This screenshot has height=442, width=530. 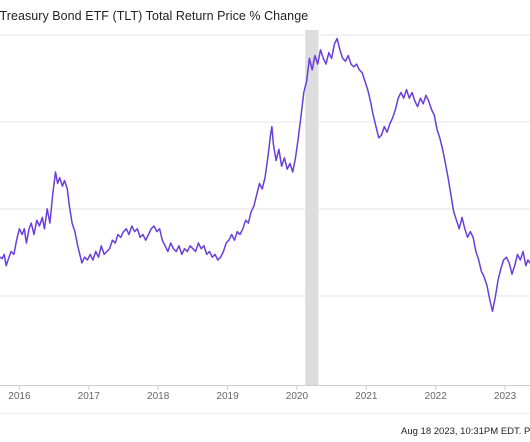 What do you see at coordinates (158, 396) in the screenshot?
I see `x-tick-label-2018: 2018` at bounding box center [158, 396].